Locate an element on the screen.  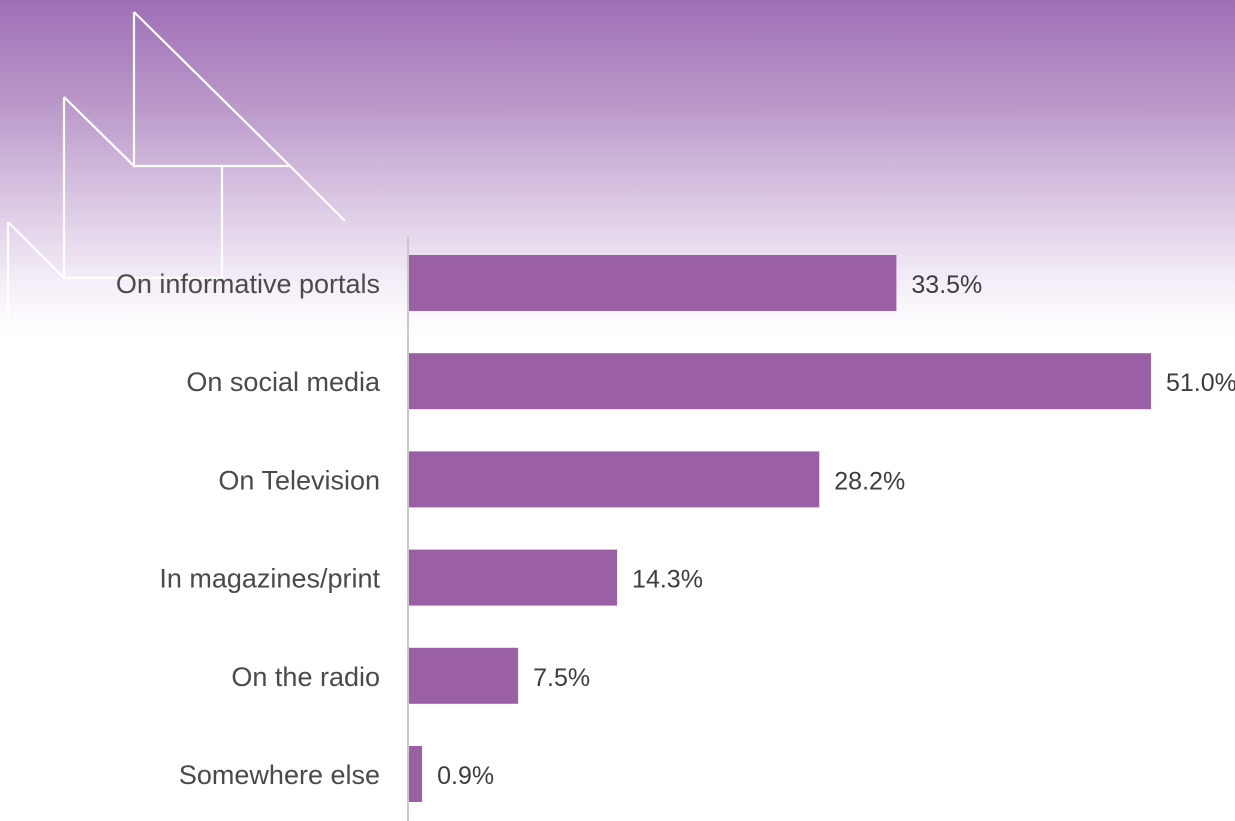
category-label-4: On the radio is located at coordinates (305, 677).